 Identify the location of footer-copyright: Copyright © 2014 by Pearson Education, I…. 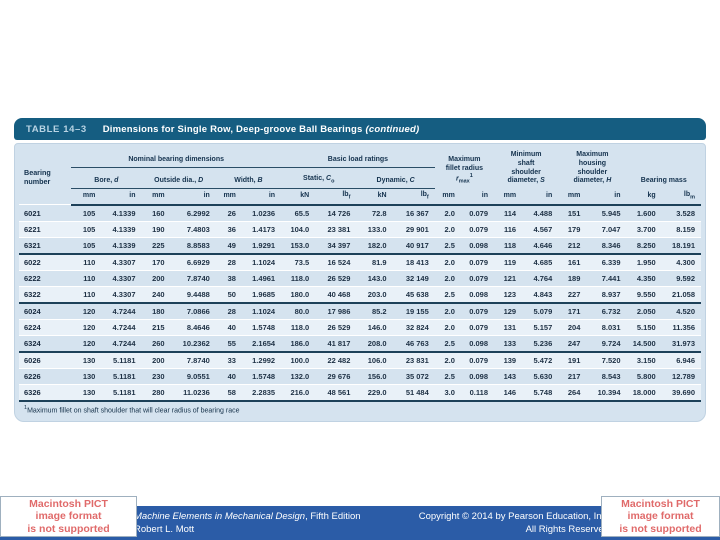
(514, 524).